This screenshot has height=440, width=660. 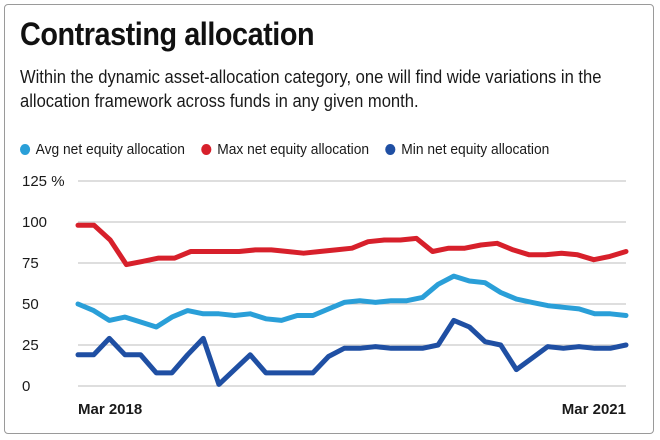 I want to click on y-tick-label: 0, so click(x=26, y=386).